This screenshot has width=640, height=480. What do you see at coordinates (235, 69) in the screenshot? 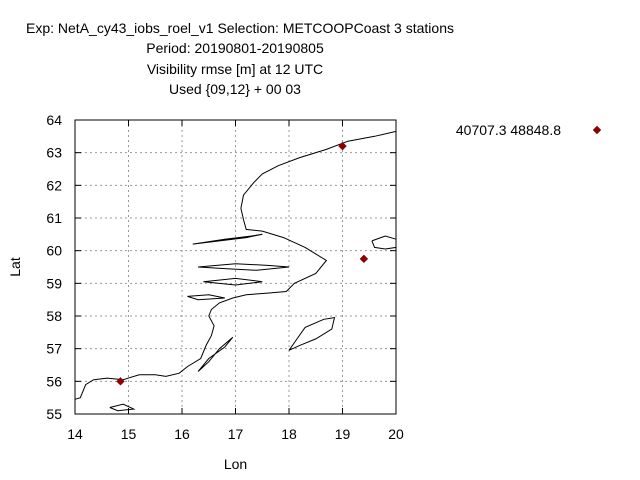
I see `chart-title-line-3: Visibility rmse [m] at 12 UTC` at bounding box center [235, 69].